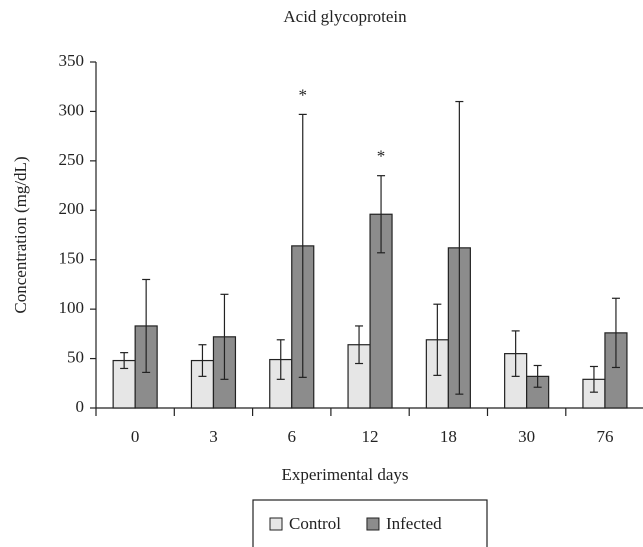  Describe the element at coordinates (414, 523) in the screenshot. I see `legend-label: Infected` at that location.